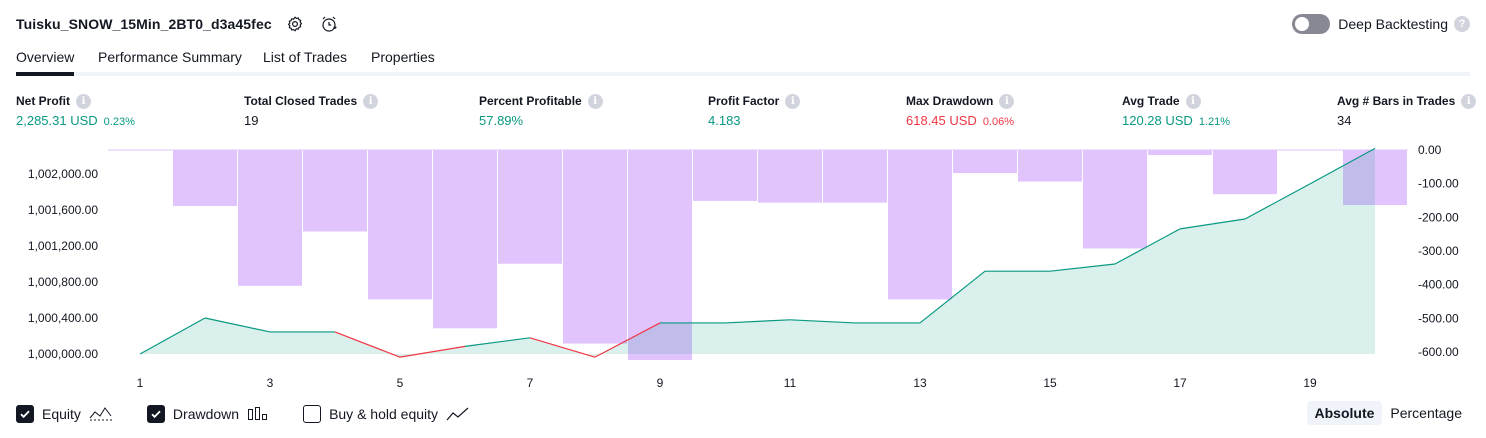 Image resolution: width=1486 pixels, height=438 pixels. I want to click on tab-properties: Properties, so click(403, 57).